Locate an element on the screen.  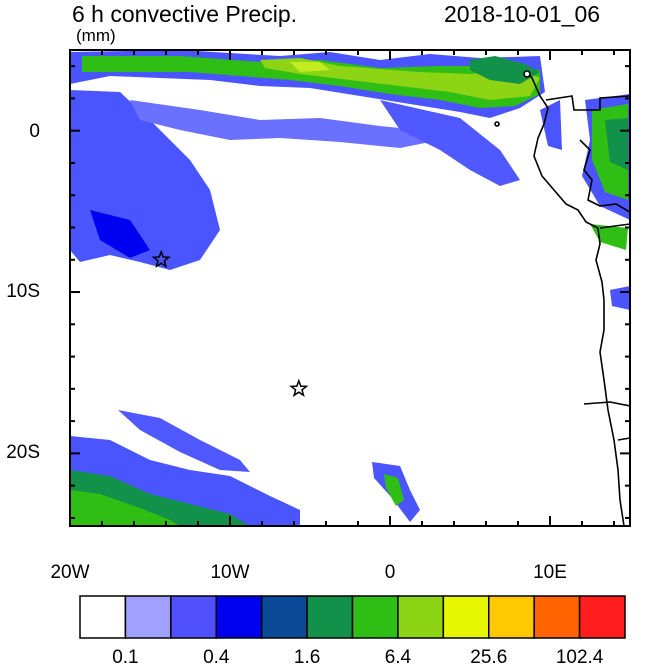
colorbar-label: 1.6 is located at coordinates (307, 657).